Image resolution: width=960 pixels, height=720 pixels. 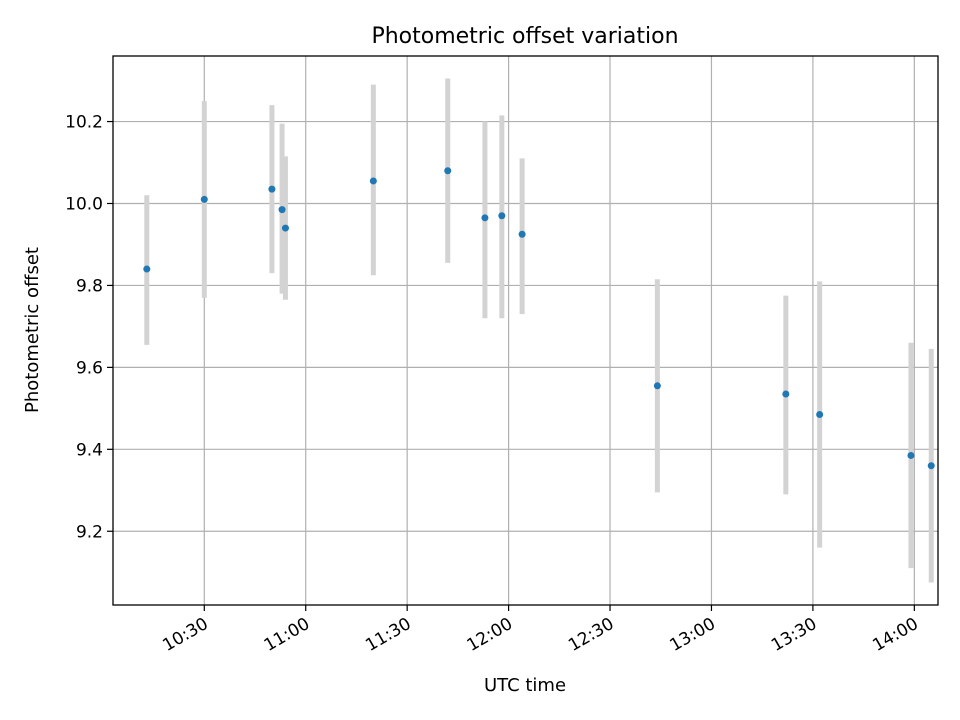 What do you see at coordinates (89, 450) in the screenshot?
I see `y-tick-label: 9.4` at bounding box center [89, 450].